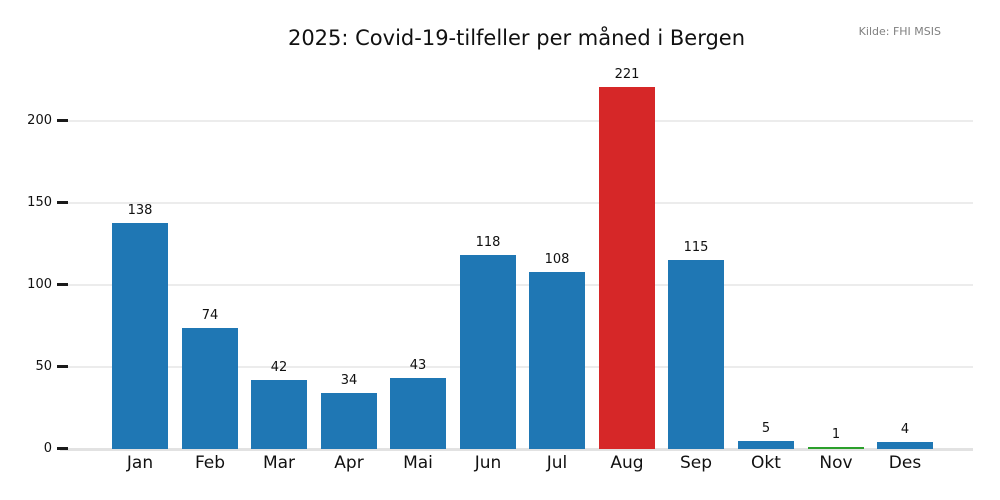 The height and width of the screenshot is (500, 1000). Describe the element at coordinates (279, 463) in the screenshot. I see `x-axis-tick-label-mar: Mar` at that location.